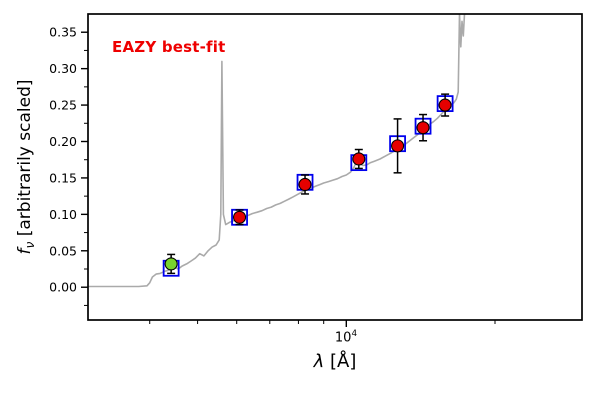  What do you see at coordinates (63, 250) in the screenshot?
I see `y-tick-label: 0.05` at bounding box center [63, 250].